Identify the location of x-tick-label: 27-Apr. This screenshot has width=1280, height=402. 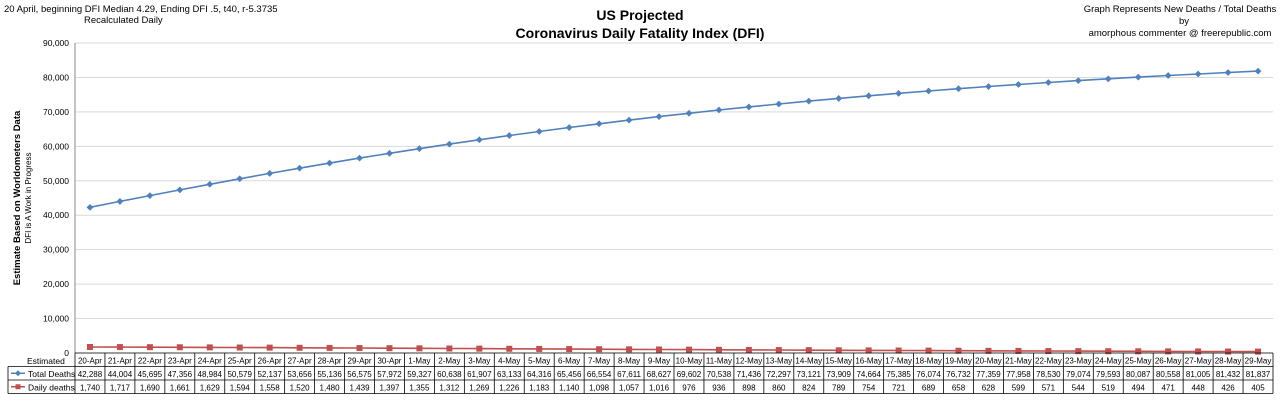
(300, 361).